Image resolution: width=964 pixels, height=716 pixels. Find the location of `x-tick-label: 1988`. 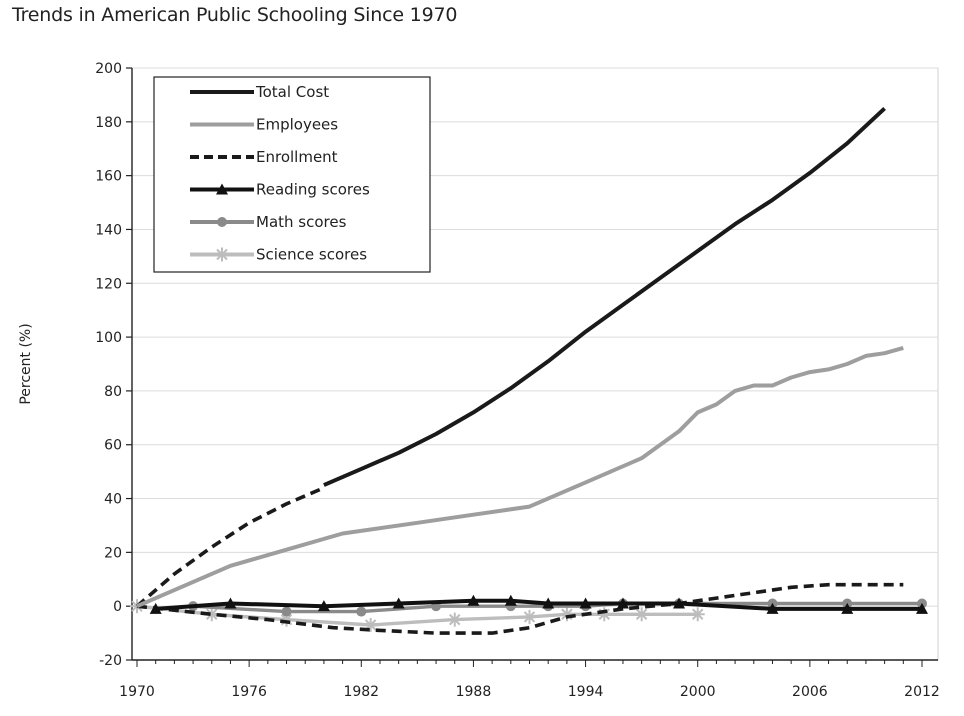

x-tick-label: 1988 is located at coordinates (474, 692).